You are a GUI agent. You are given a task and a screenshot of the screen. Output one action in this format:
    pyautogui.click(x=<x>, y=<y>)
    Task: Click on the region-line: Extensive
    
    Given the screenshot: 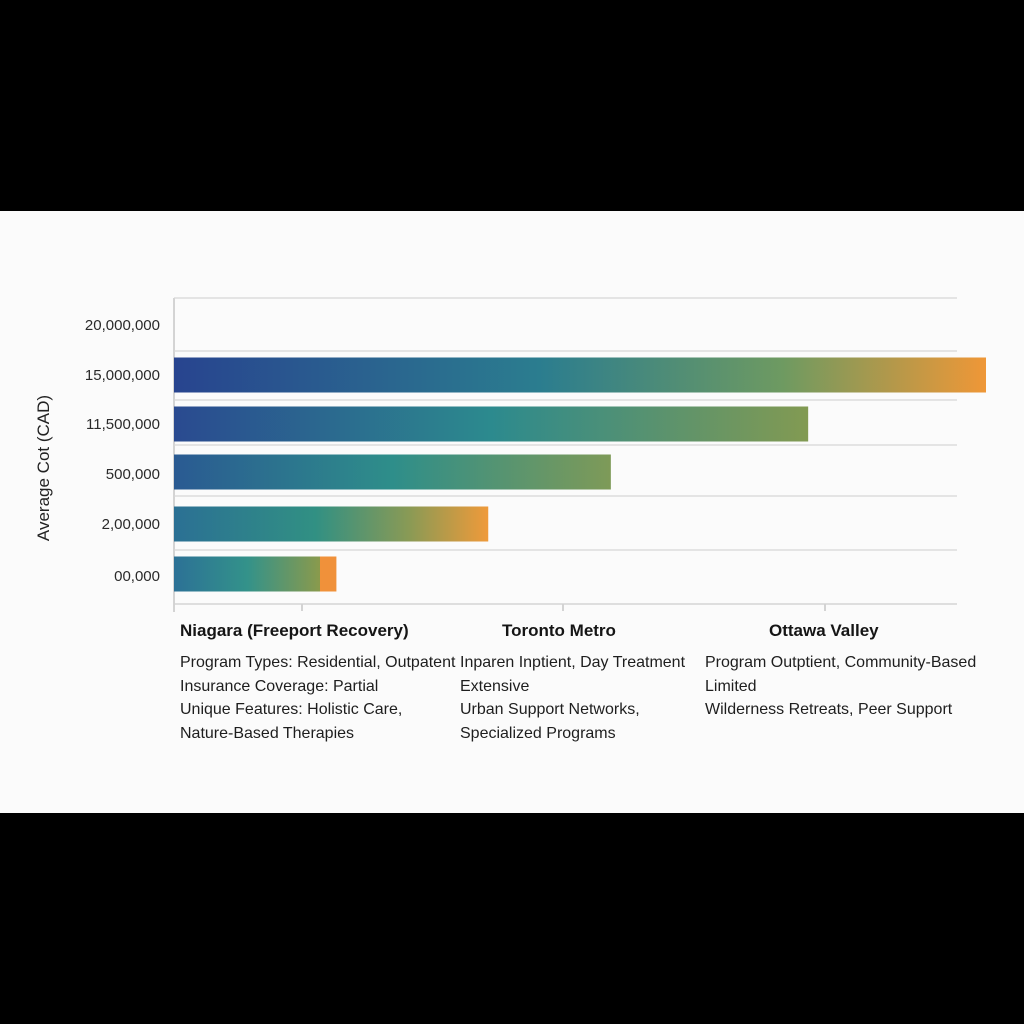 What is the action you would take?
    pyautogui.click(x=495, y=686)
    